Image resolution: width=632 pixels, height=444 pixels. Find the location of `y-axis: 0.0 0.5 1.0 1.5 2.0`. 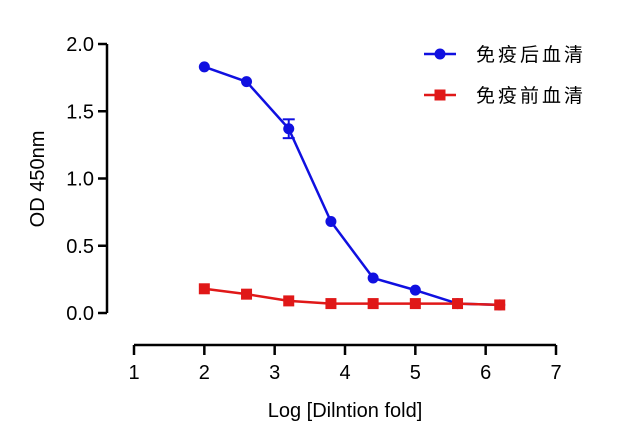

y-axis: 0.0 0.5 1.0 1.5 2.0 is located at coordinates (87, 179).